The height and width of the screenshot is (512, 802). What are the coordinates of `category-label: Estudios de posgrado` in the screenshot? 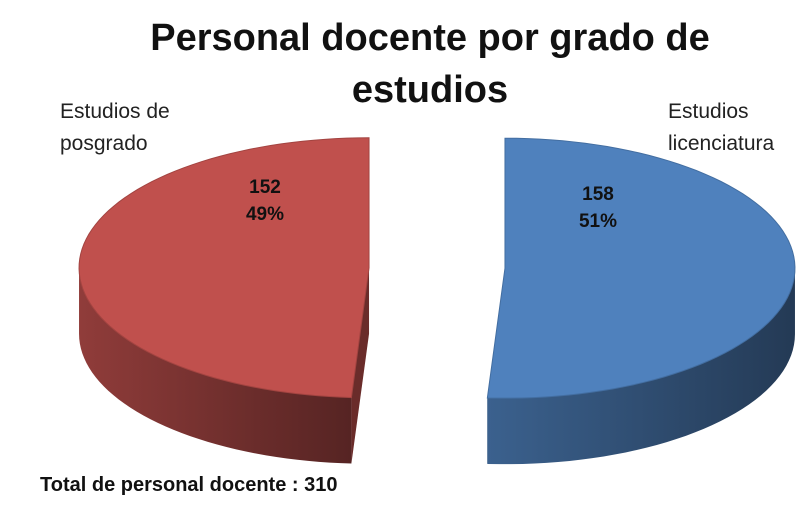 It's located at (115, 127).